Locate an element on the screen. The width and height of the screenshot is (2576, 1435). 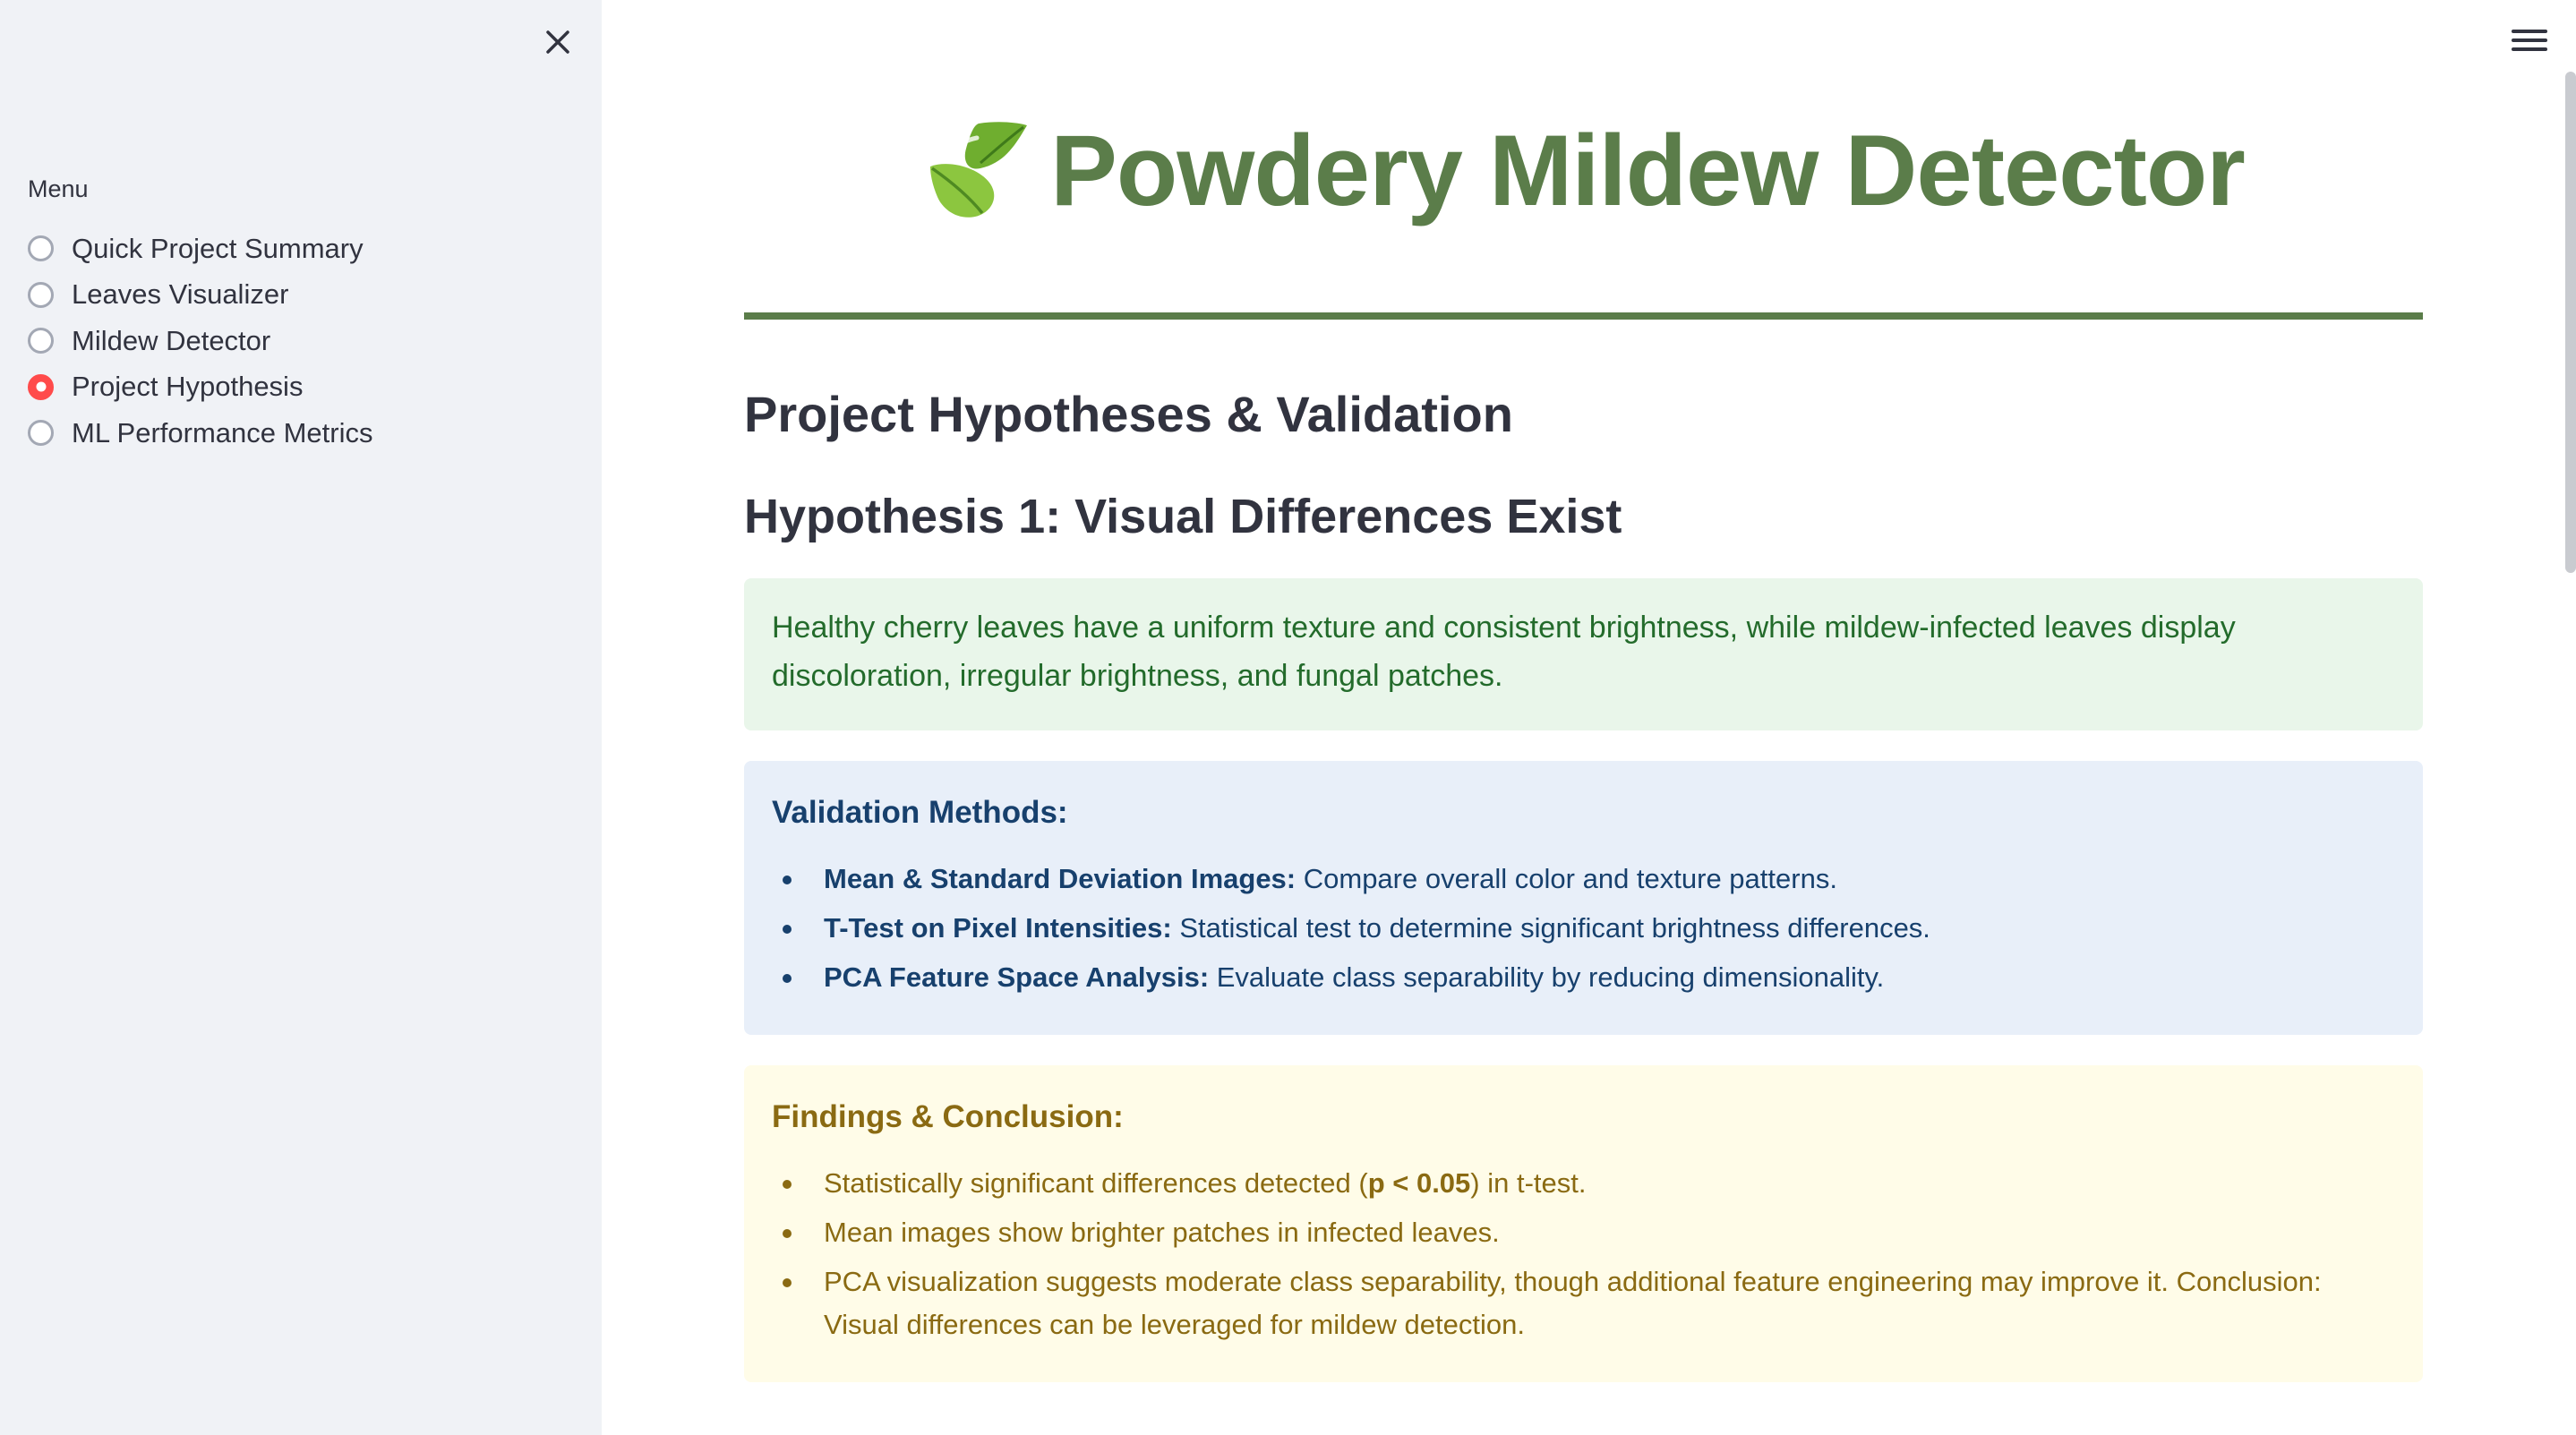
validation-methods-heading: Validation Methods: is located at coordinates (920, 813).